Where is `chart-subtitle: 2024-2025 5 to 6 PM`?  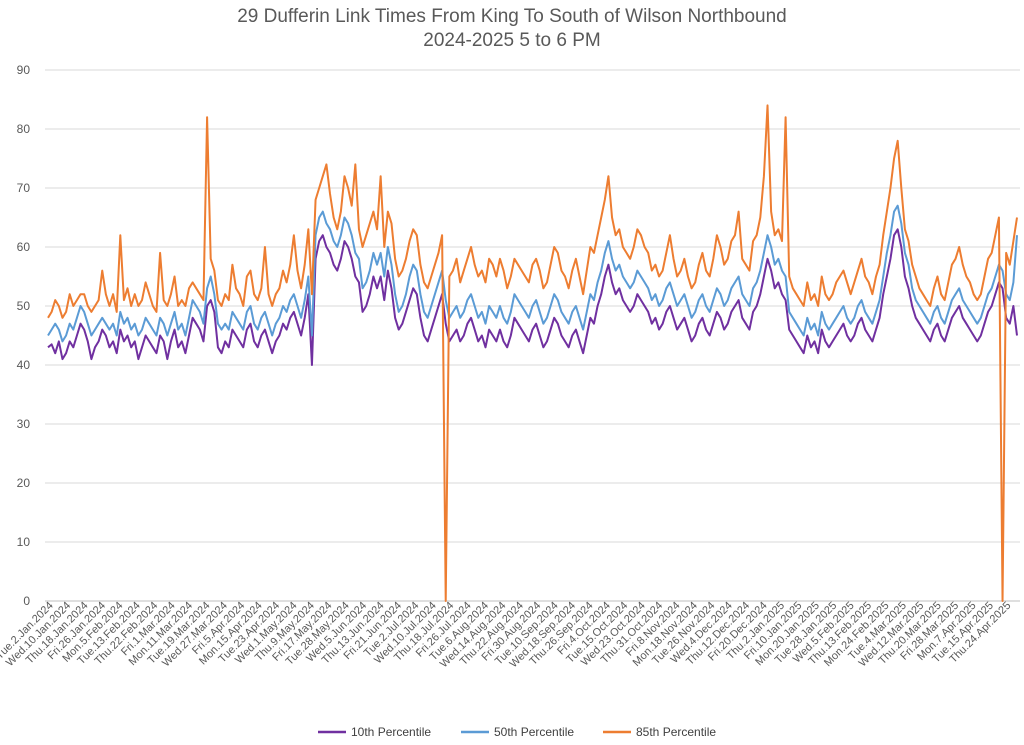
chart-subtitle: 2024-2025 5 to 6 PM is located at coordinates (512, 40).